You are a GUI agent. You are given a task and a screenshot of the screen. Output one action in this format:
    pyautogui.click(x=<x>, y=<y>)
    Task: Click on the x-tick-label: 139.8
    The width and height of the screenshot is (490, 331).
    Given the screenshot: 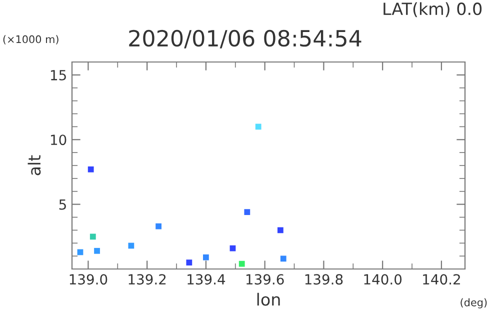 What is the action you would take?
    pyautogui.click(x=324, y=279)
    